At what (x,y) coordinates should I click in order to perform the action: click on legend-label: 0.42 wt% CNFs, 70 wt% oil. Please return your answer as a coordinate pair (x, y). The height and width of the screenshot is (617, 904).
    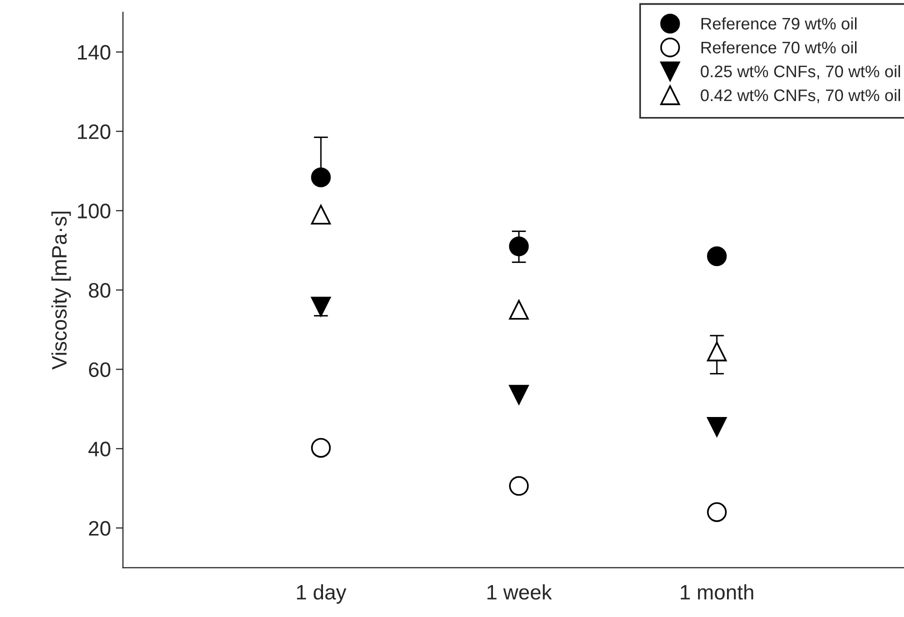
    Looking at the image, I should click on (800, 96).